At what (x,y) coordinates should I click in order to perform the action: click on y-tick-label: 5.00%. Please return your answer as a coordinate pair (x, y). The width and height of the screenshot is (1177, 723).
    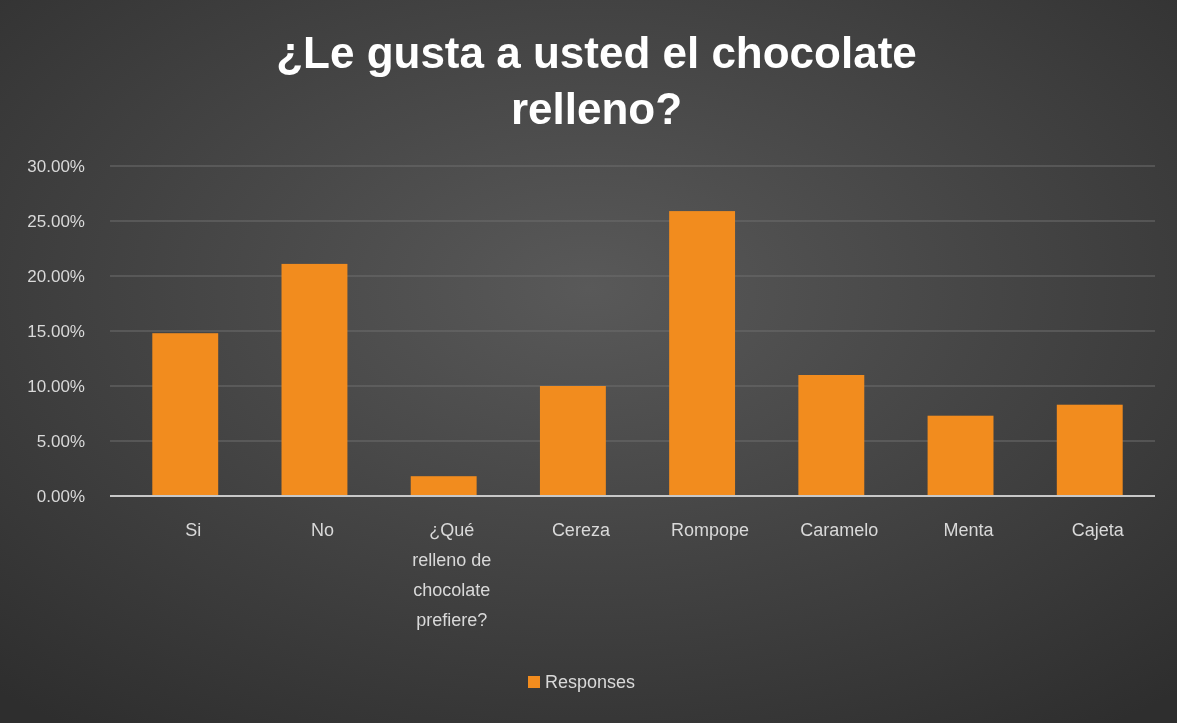
    Looking at the image, I should click on (60, 441).